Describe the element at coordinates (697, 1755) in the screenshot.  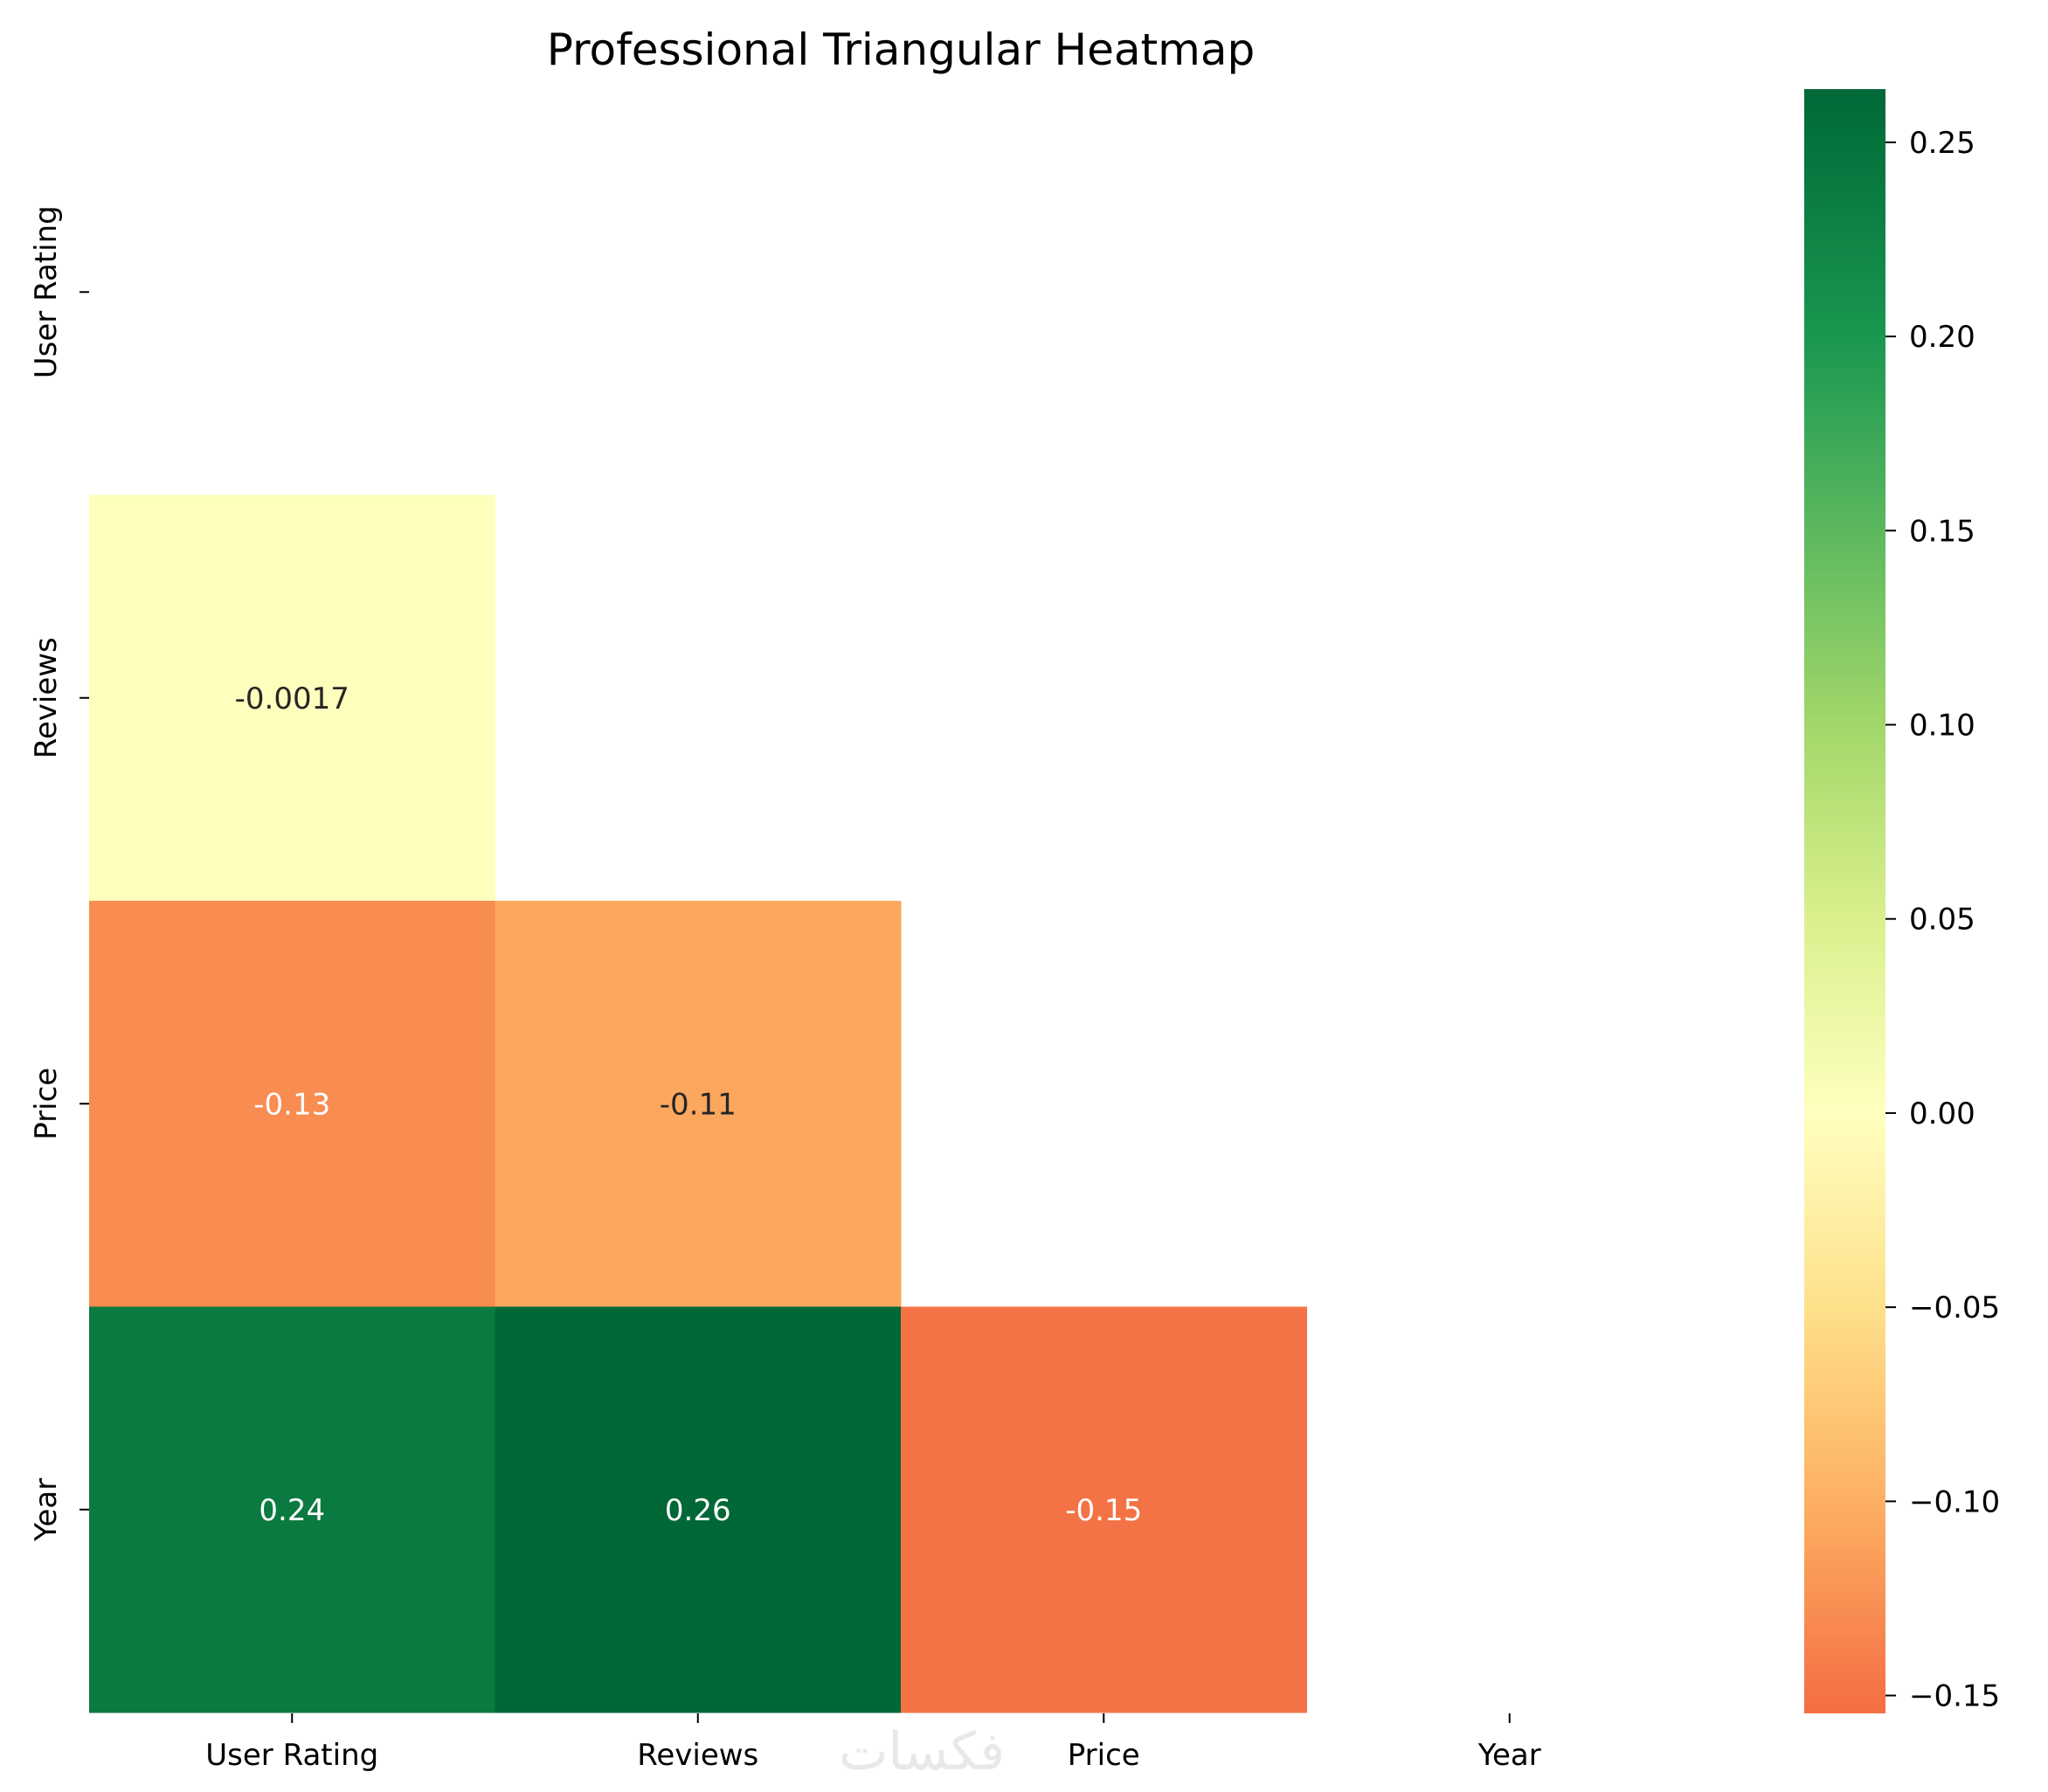
I see `x-tick-label: Reviews` at that location.